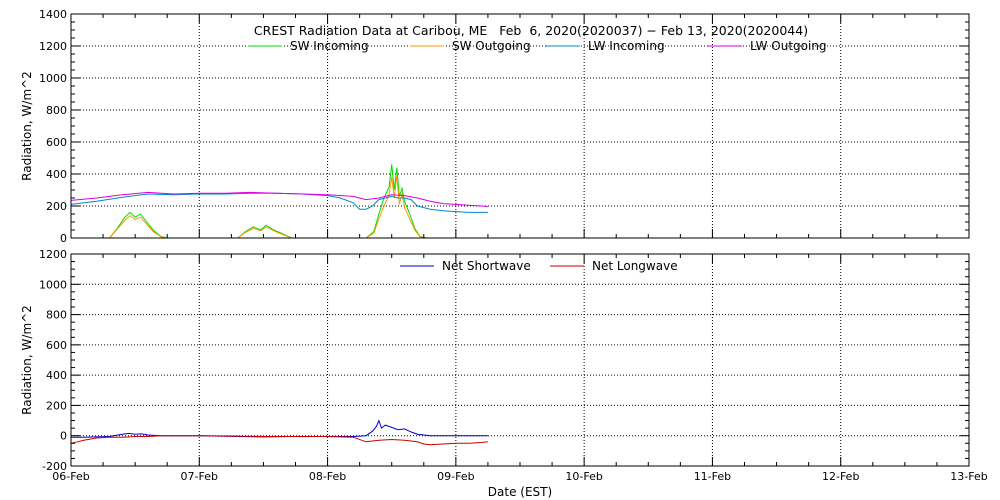 The image size is (1000, 500). What do you see at coordinates (70, 476) in the screenshot?
I see `x-tick-label: 06-Feb` at bounding box center [70, 476].